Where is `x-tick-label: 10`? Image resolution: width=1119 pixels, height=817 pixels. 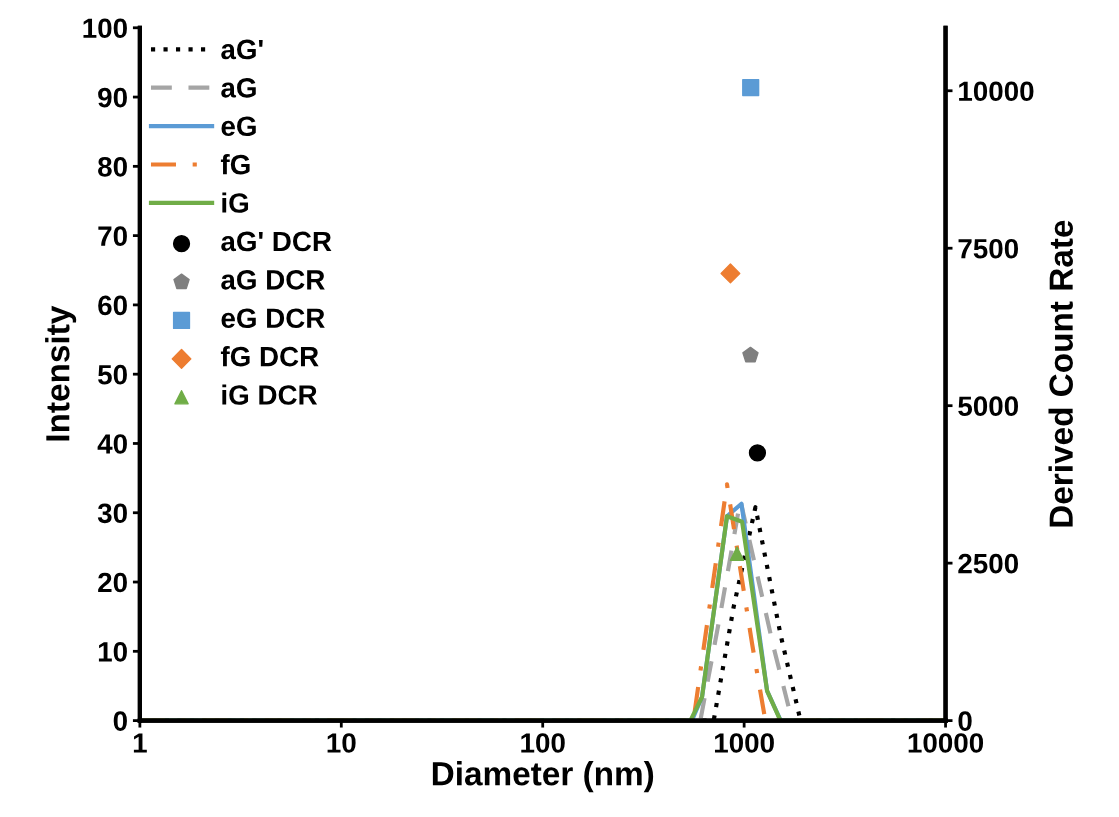 x-tick-label: 10 is located at coordinates (341, 743).